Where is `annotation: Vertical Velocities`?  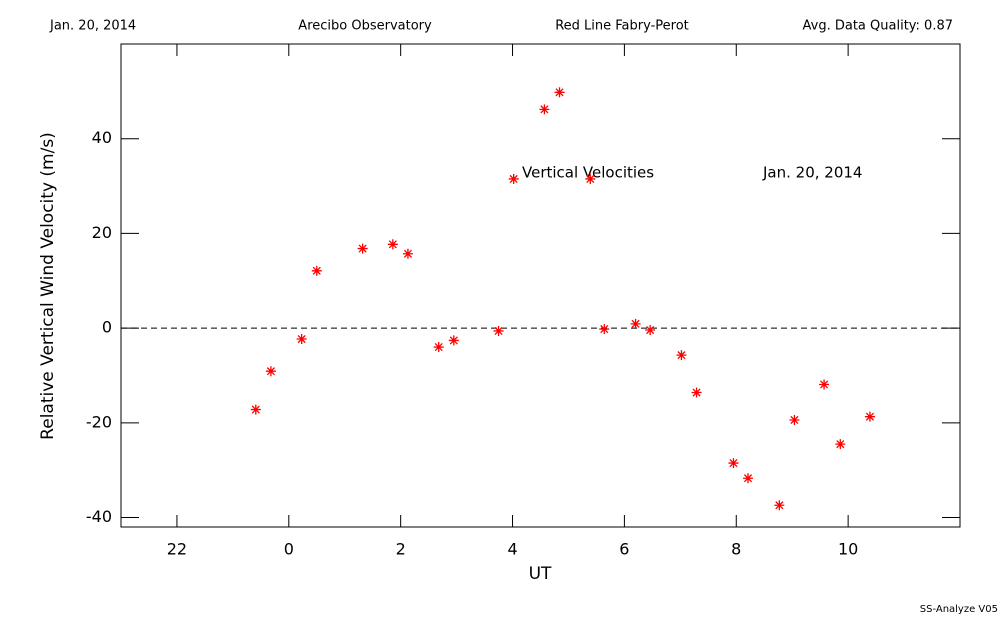
annotation: Vertical Velocities is located at coordinates (588, 173).